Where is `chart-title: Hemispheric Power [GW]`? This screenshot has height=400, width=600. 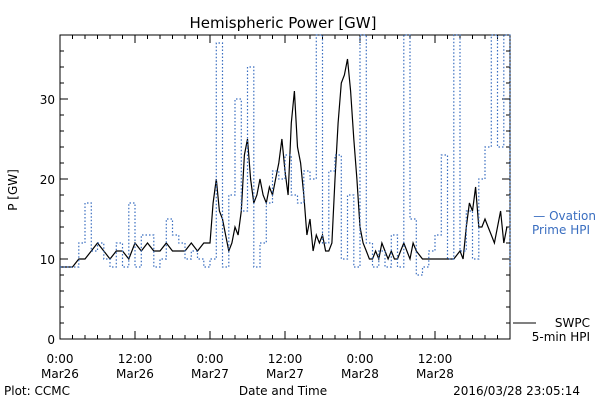 chart-title: Hemispheric Power [GW] is located at coordinates (283, 23).